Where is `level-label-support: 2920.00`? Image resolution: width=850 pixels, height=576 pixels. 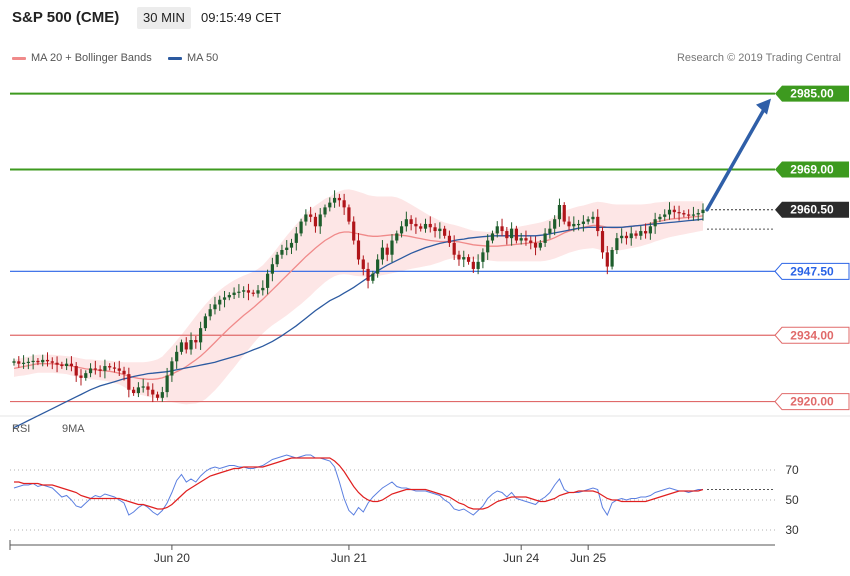 level-label-support: 2920.00 is located at coordinates (812, 402).